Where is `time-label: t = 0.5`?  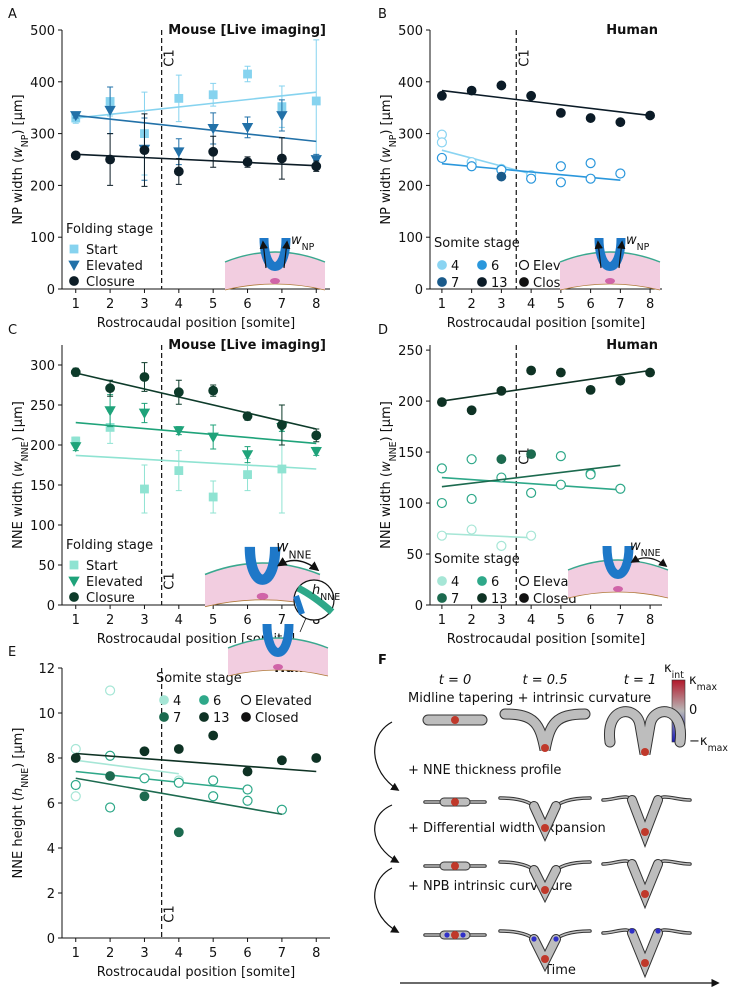 time-label: t = 0.5 is located at coordinates (545, 680).